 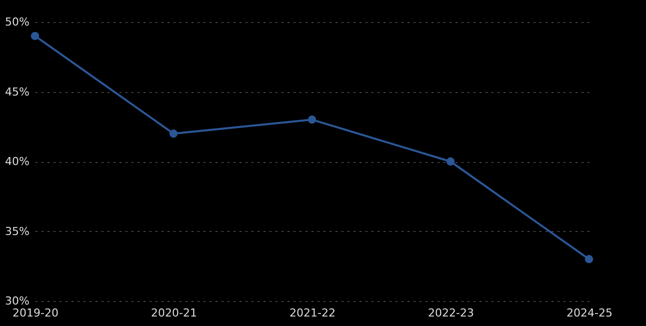 What do you see at coordinates (589, 313) in the screenshot?
I see `x-tick-label: 2024-25` at bounding box center [589, 313].